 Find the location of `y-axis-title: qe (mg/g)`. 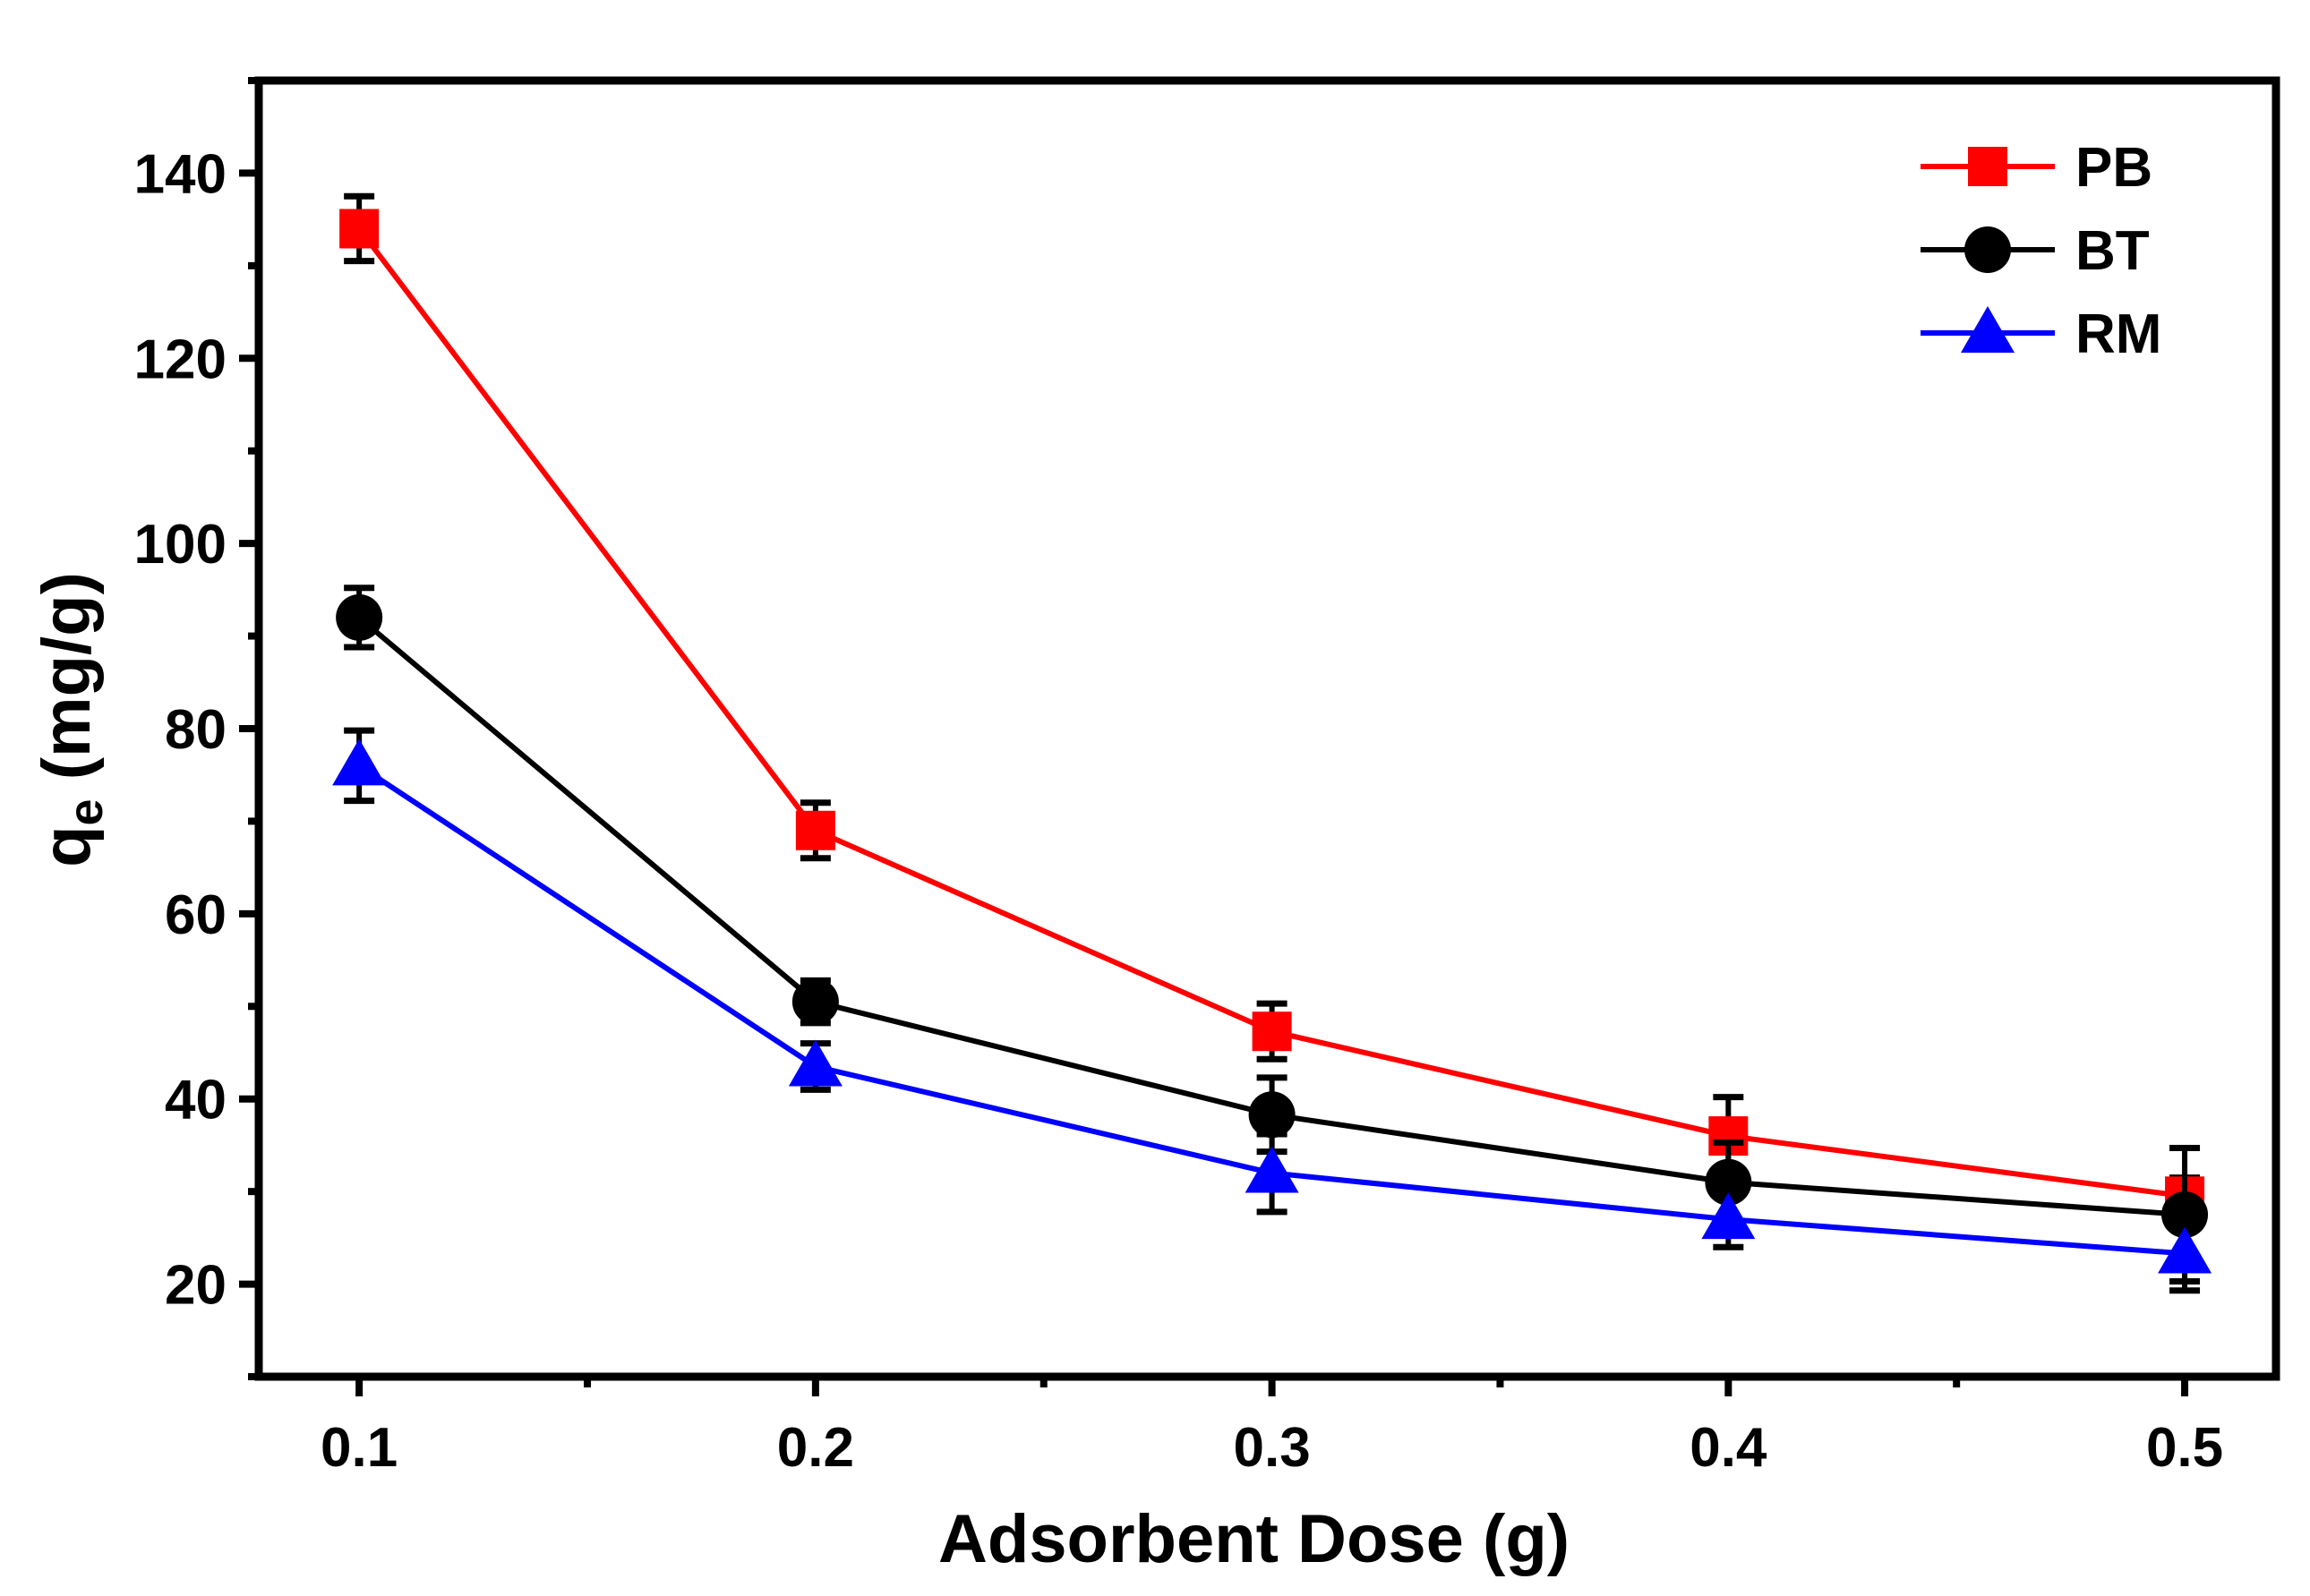

y-axis-title: qe (mg/g) is located at coordinates (71, 719).